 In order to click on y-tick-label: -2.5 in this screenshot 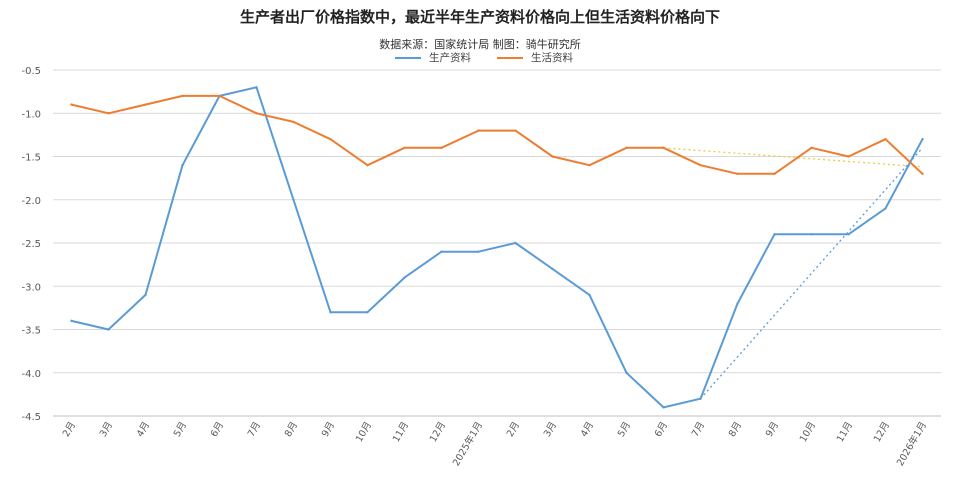, I will do `click(31, 244)`.